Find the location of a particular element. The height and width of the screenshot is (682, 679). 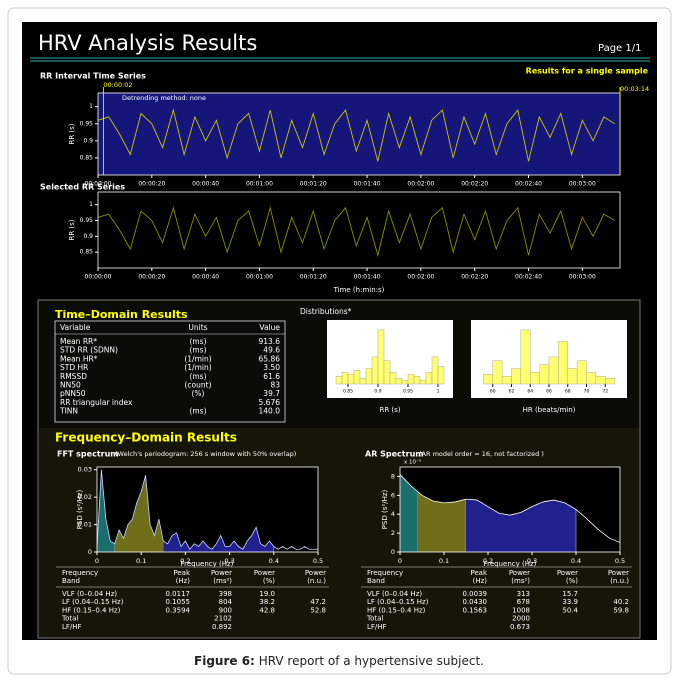

table-cell: 49.6 is located at coordinates (271, 350).